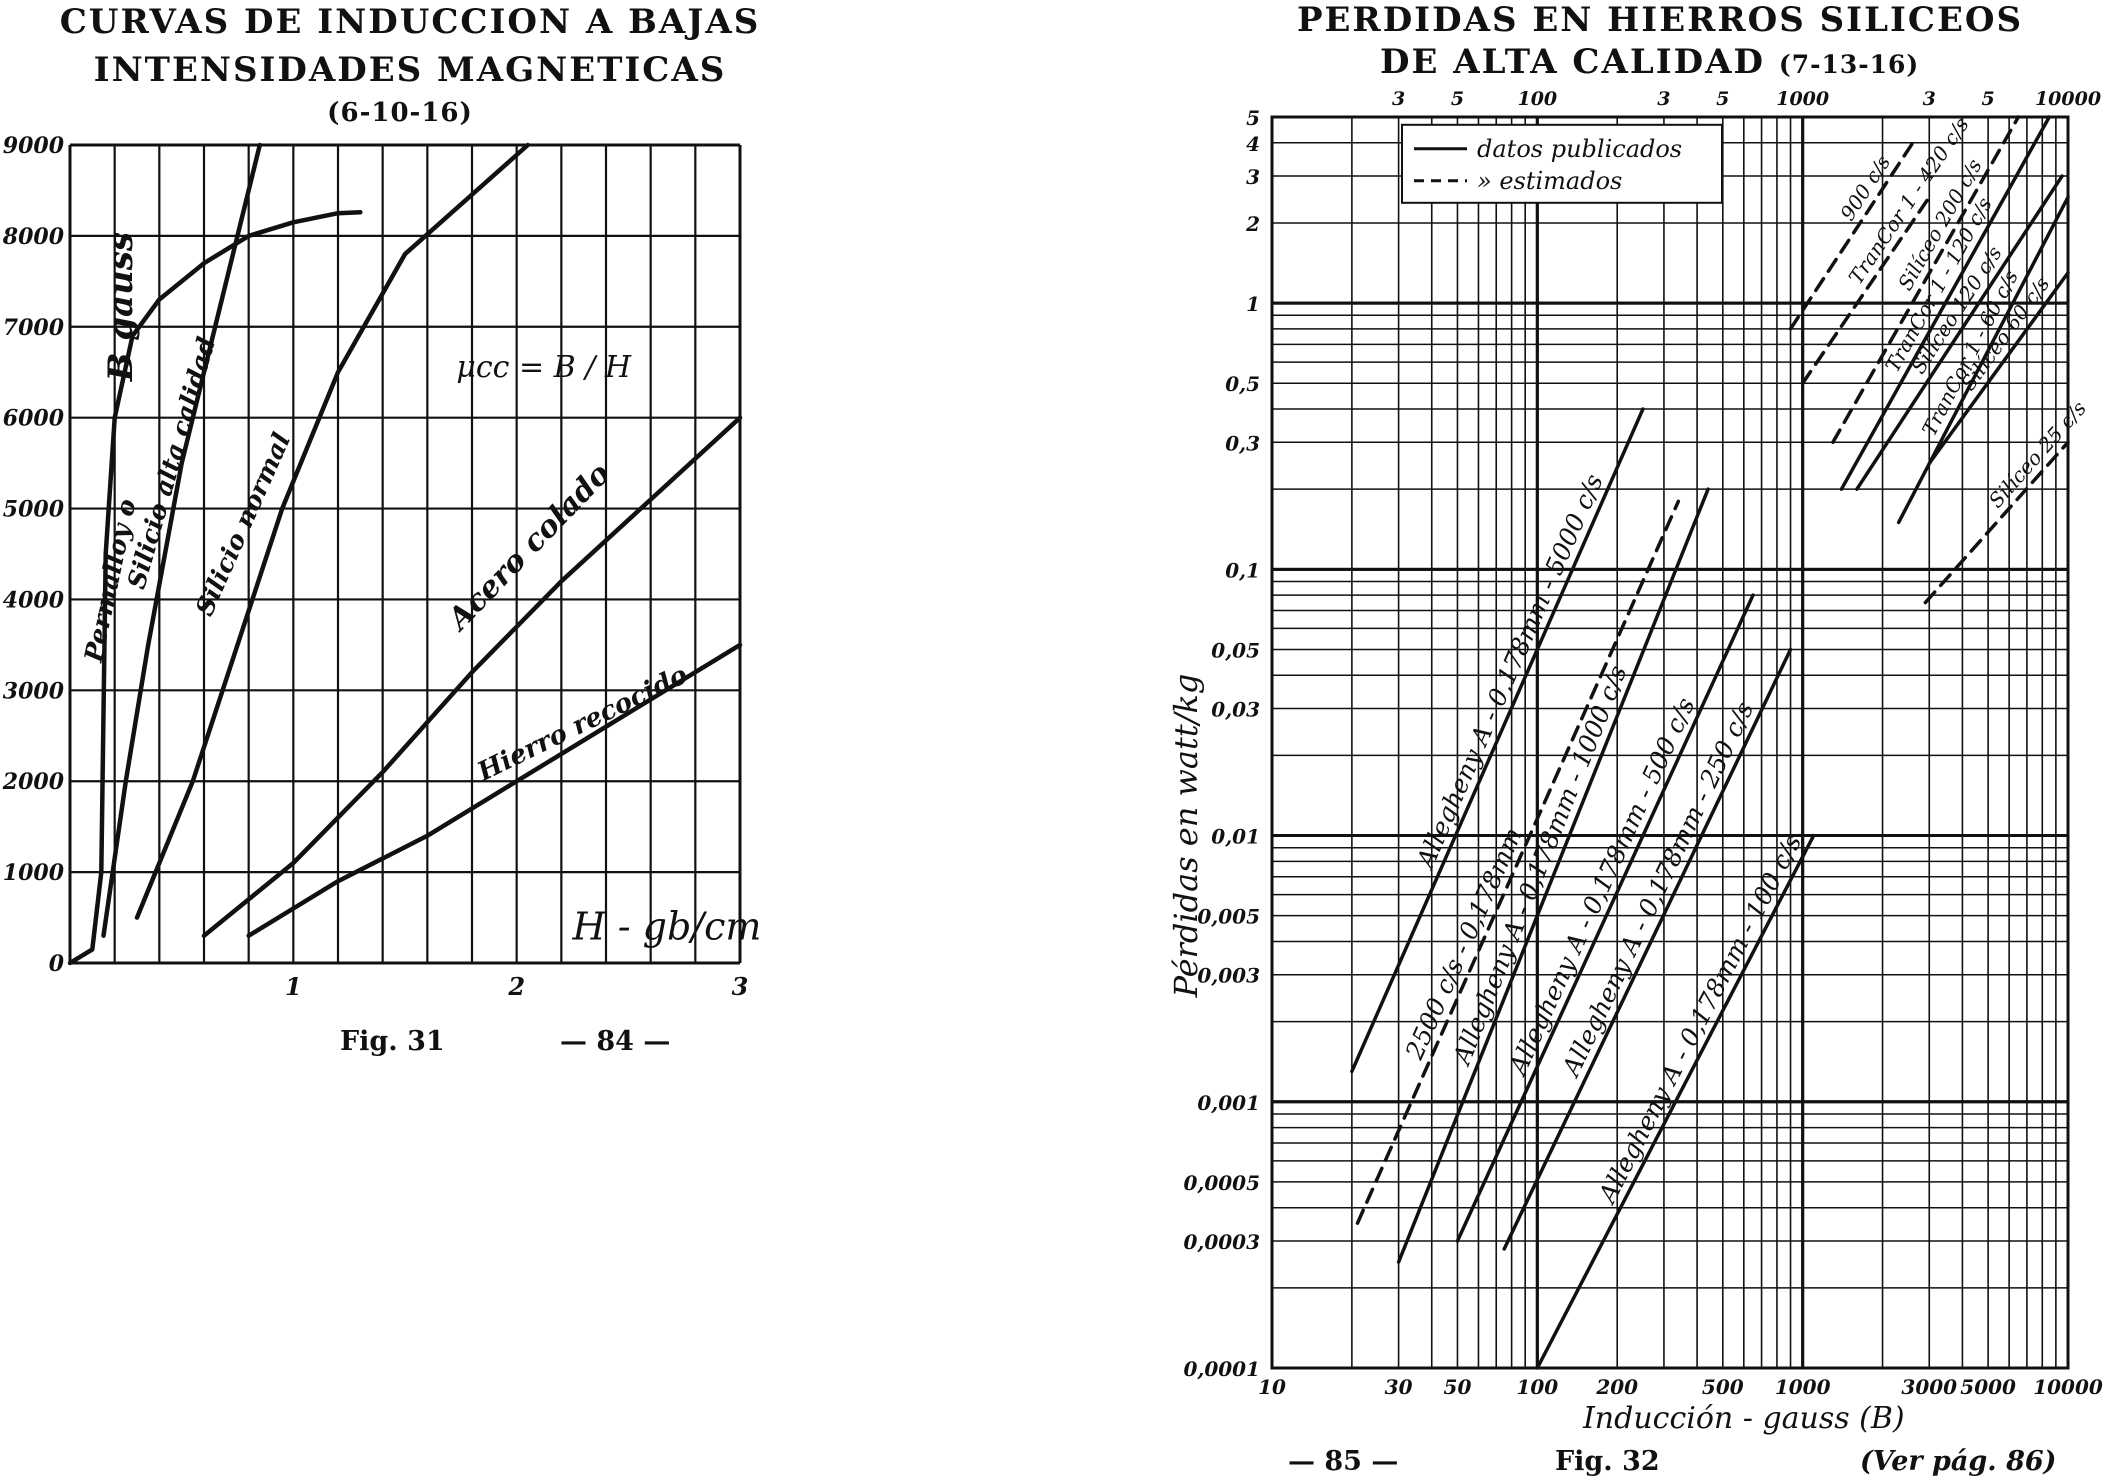 Image resolution: width=2104 pixels, height=1484 pixels. I want to click on fig32-xtick: 10, so click(1272, 1387).